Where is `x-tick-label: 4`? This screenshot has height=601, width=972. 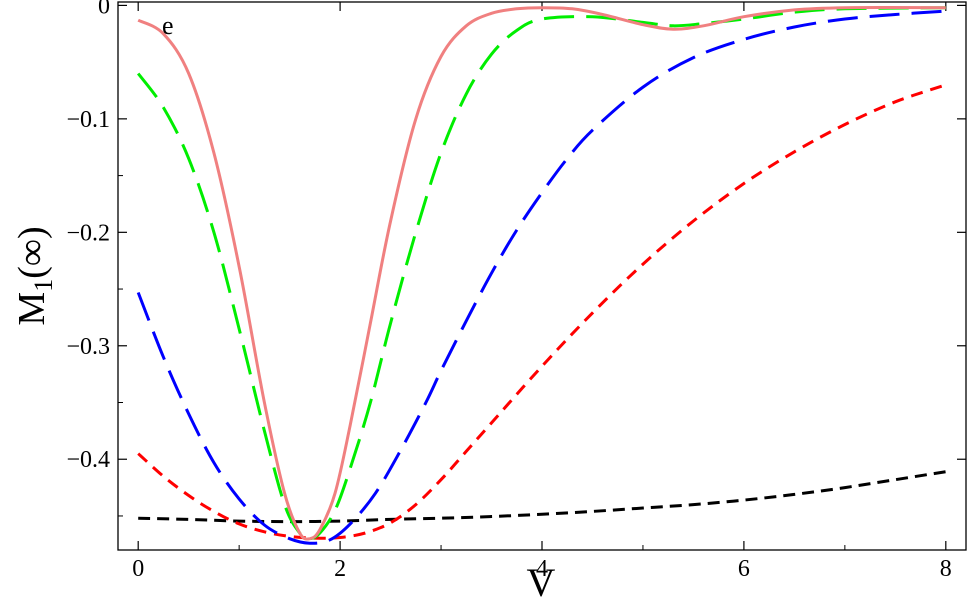
x-tick-label: 4 is located at coordinates (542, 569).